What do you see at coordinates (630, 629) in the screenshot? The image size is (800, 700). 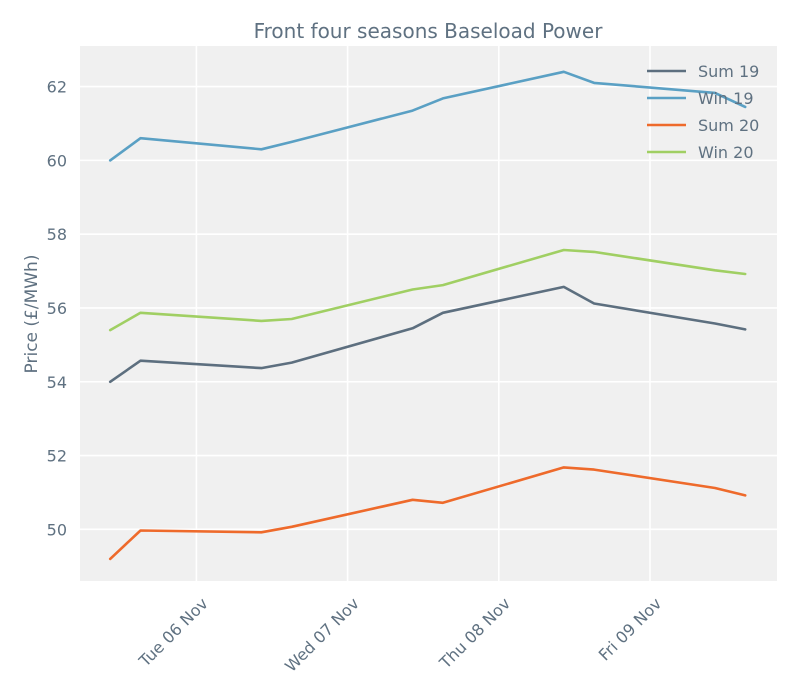 I see `x-tick-label: Fri 09 Nov` at bounding box center [630, 629].